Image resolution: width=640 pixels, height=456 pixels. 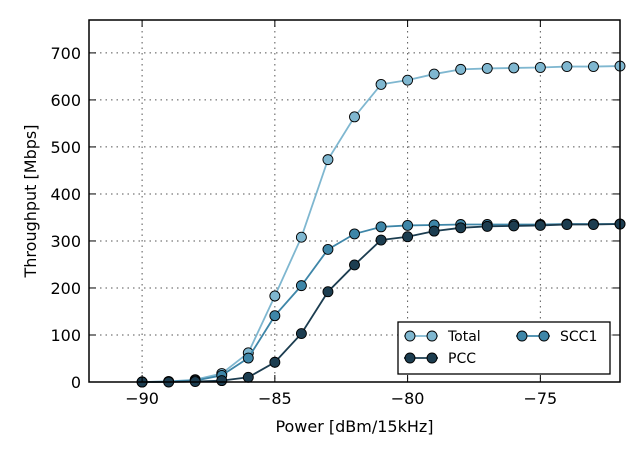 I want to click on legend: Total SCC1 PCC, so click(x=504, y=348).